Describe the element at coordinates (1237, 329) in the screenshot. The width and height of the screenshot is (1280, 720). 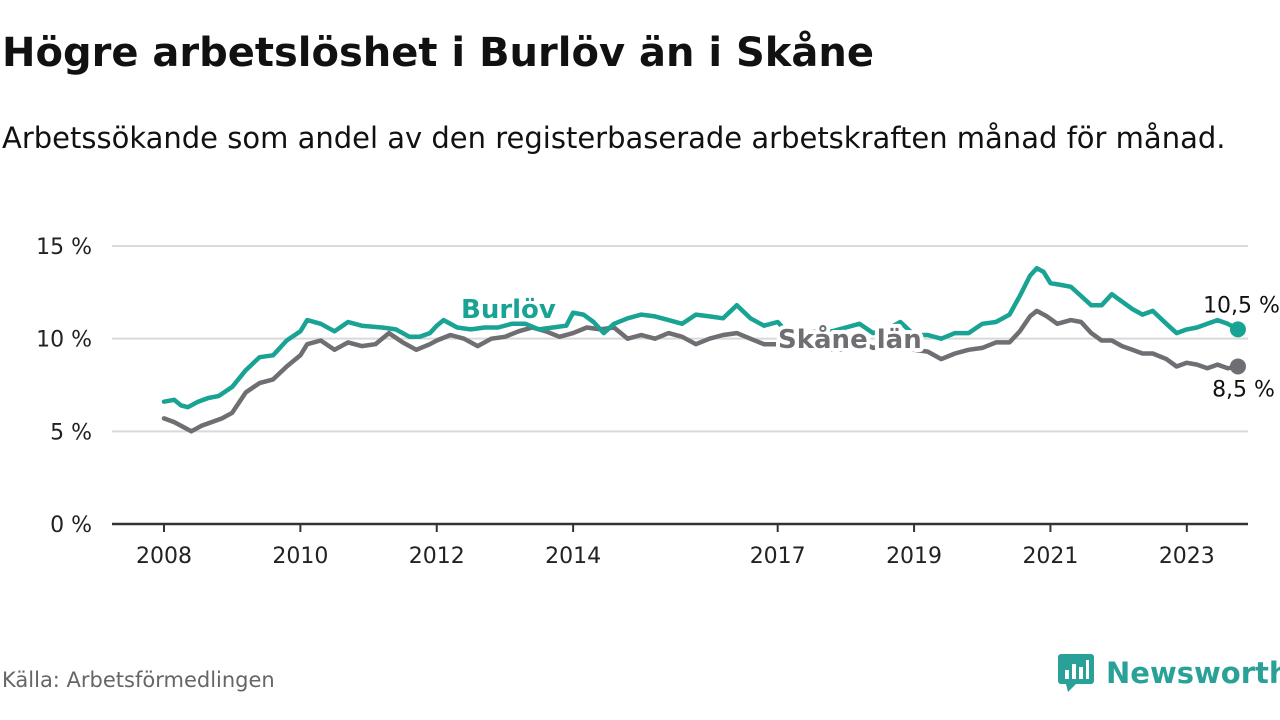
I see `series-end-point-burlov` at that location.